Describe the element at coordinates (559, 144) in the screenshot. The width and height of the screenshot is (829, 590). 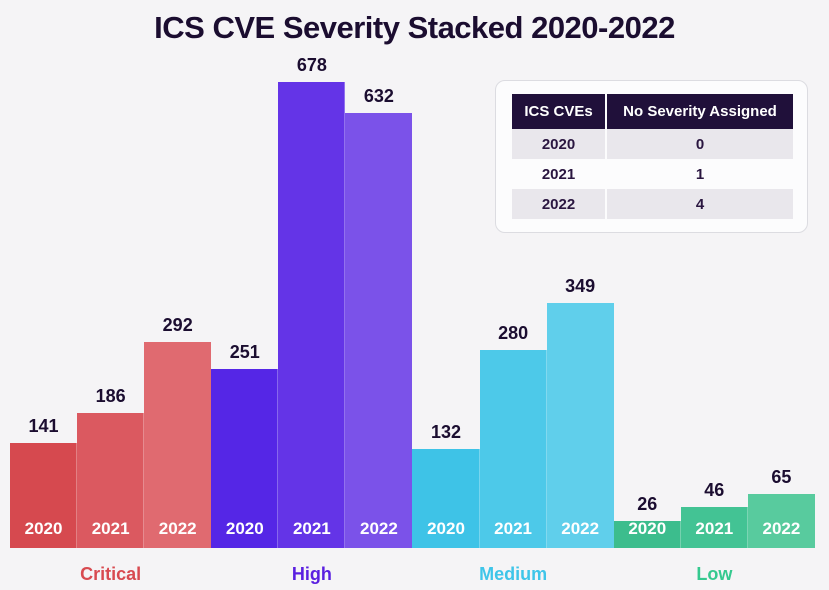
I see `table-cell-year: 2020` at that location.